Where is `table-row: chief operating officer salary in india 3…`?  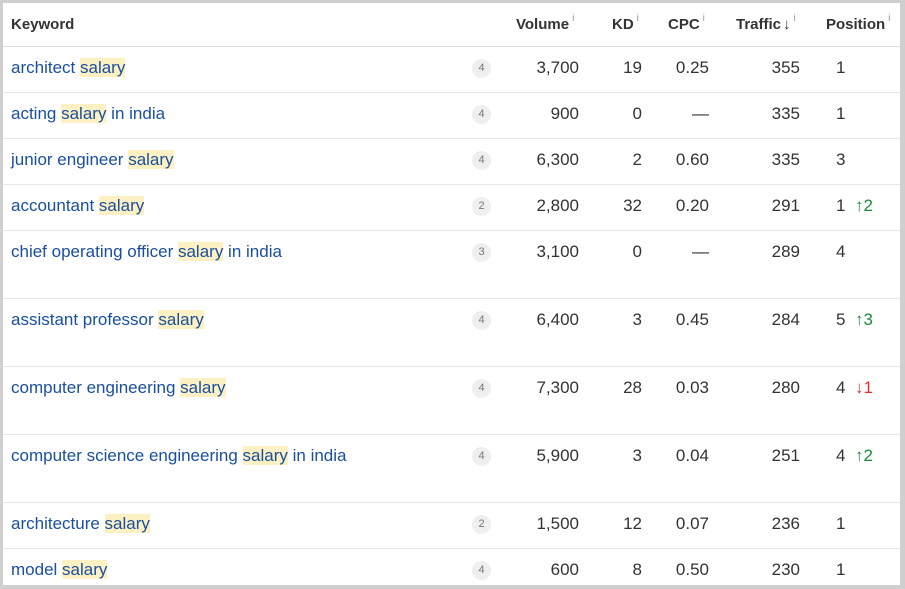
table-row: chief operating officer salary in india 3… is located at coordinates (451, 264).